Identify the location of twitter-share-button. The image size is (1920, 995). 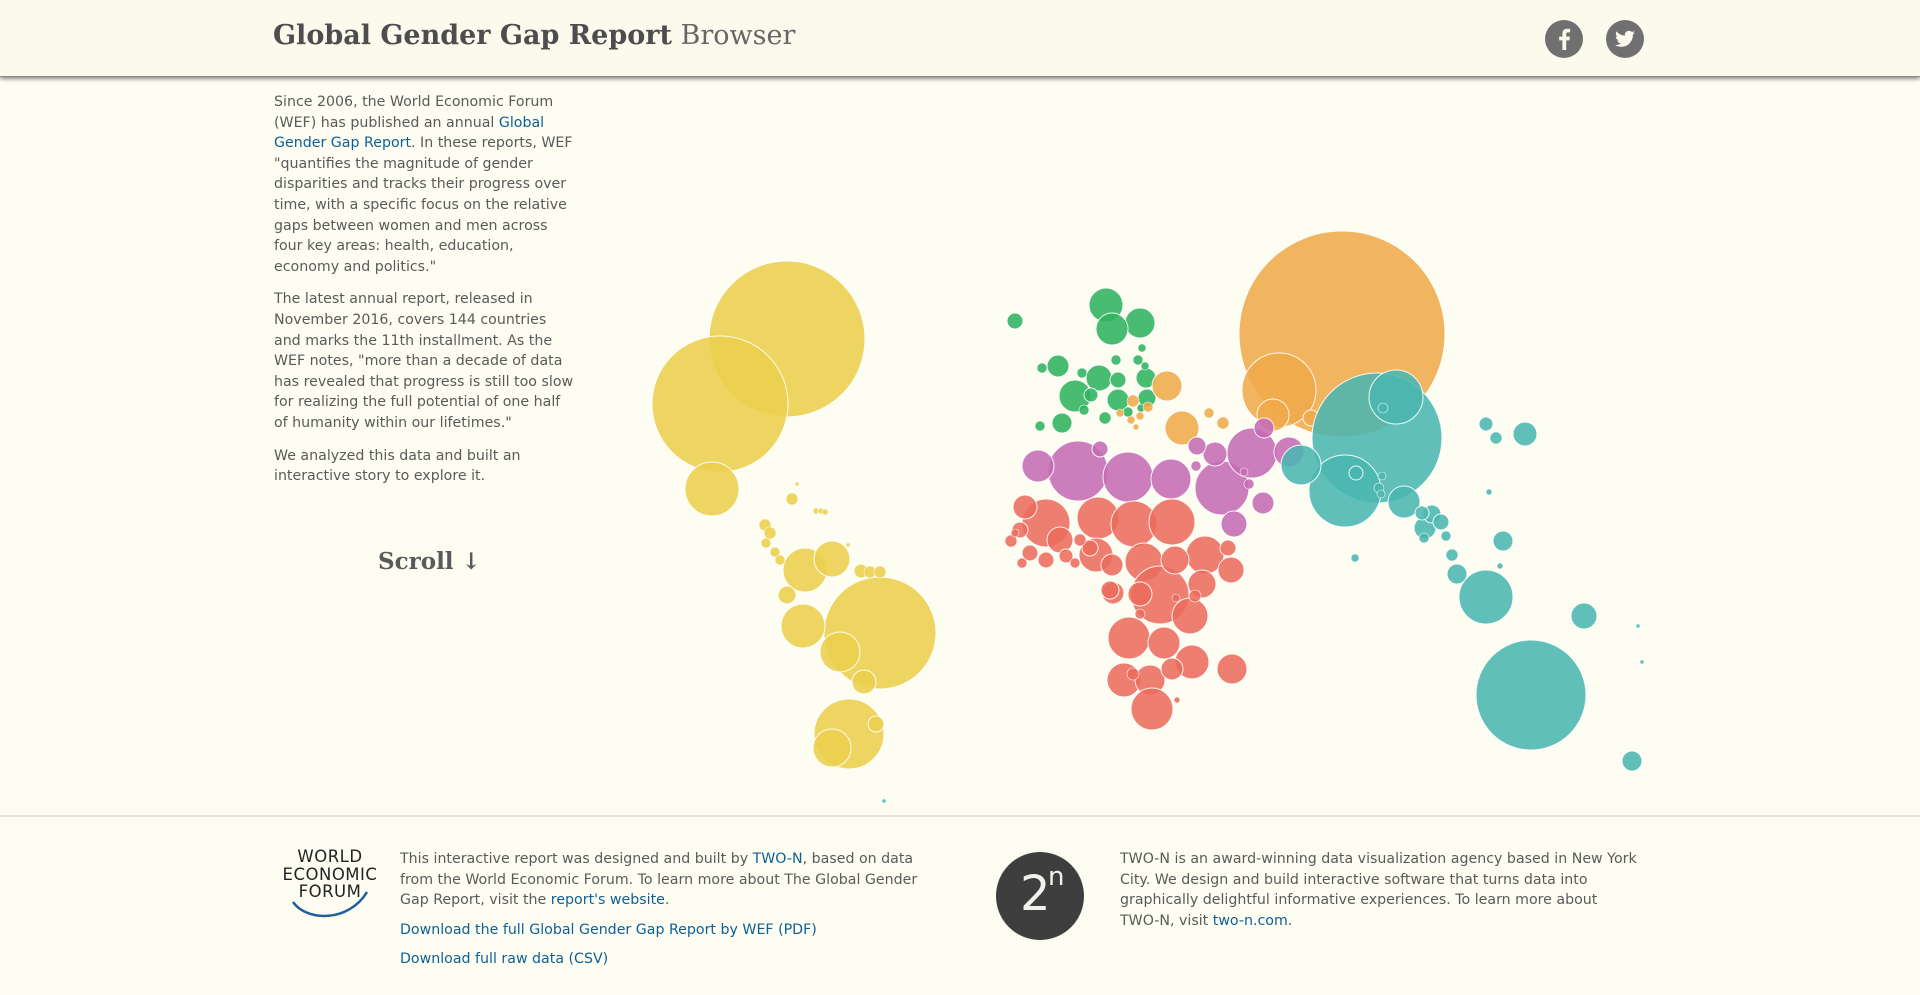
(1625, 39).